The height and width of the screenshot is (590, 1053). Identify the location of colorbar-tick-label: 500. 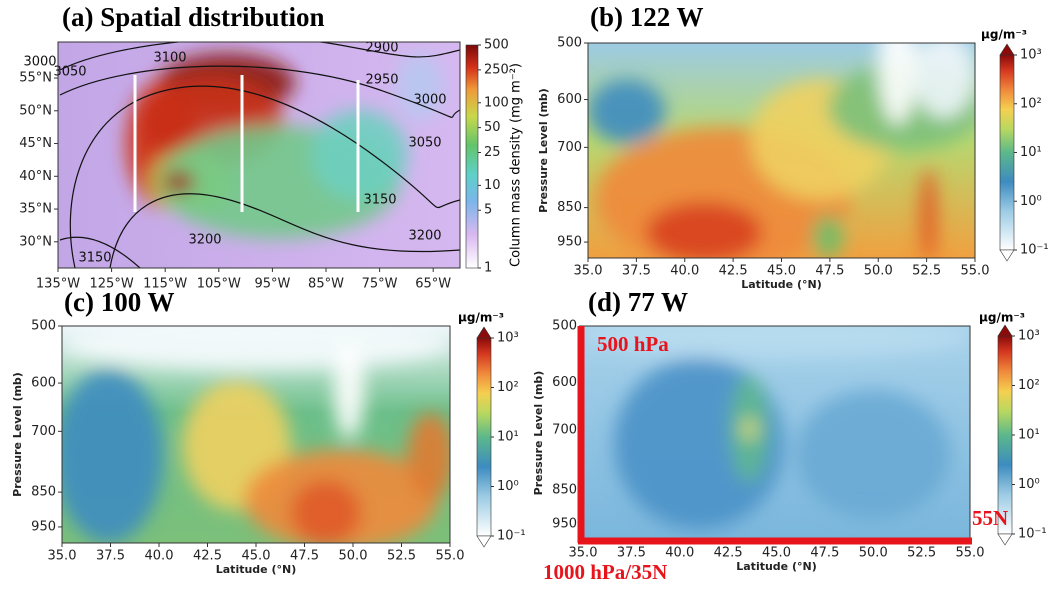
(496, 45).